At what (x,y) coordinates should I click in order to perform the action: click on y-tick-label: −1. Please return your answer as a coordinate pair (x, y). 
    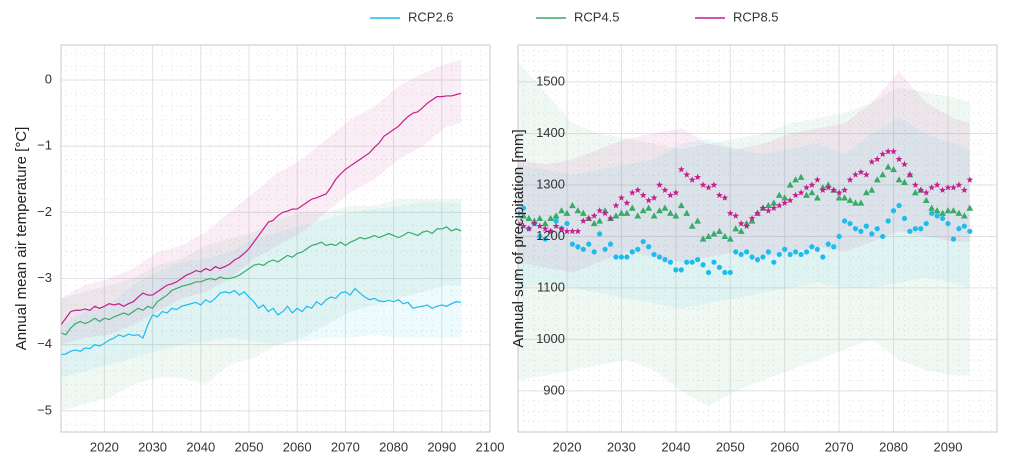
    Looking at the image, I should click on (44, 145).